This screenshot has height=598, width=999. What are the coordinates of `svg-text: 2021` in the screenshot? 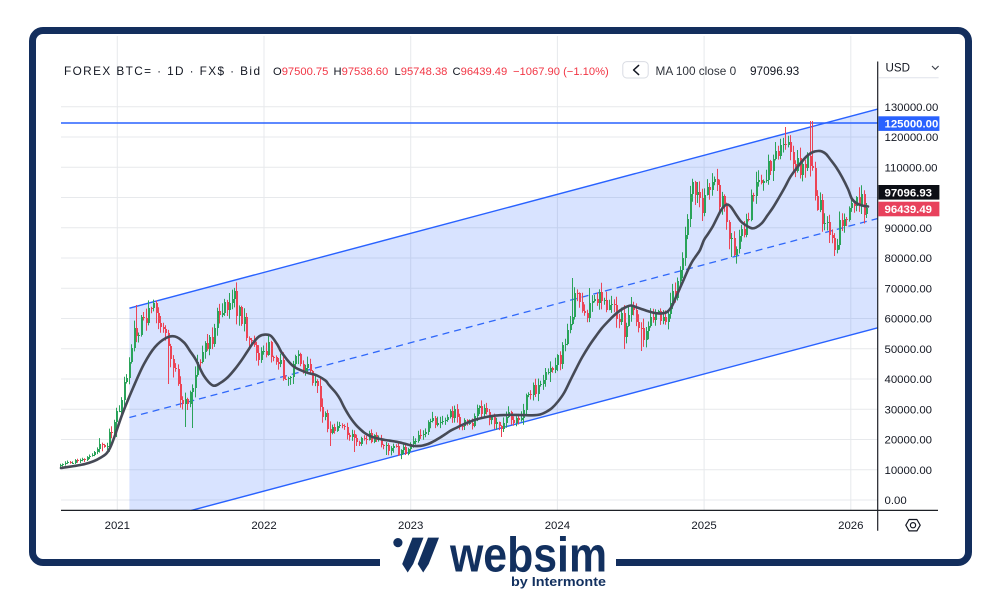 It's located at (117, 526).